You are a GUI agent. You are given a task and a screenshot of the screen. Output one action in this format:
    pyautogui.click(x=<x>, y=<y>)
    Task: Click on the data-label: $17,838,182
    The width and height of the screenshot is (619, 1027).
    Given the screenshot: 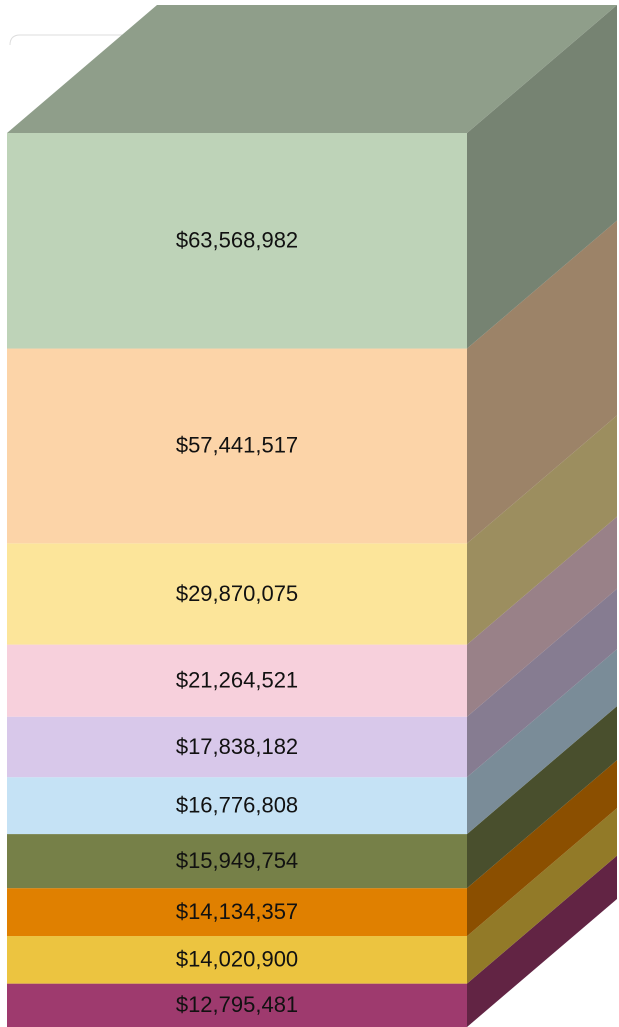 What is the action you would take?
    pyautogui.click(x=237, y=746)
    